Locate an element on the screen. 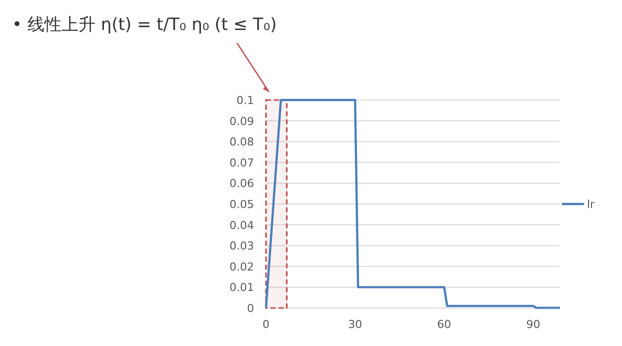  y-tick-label: 0.06 is located at coordinates (242, 183).